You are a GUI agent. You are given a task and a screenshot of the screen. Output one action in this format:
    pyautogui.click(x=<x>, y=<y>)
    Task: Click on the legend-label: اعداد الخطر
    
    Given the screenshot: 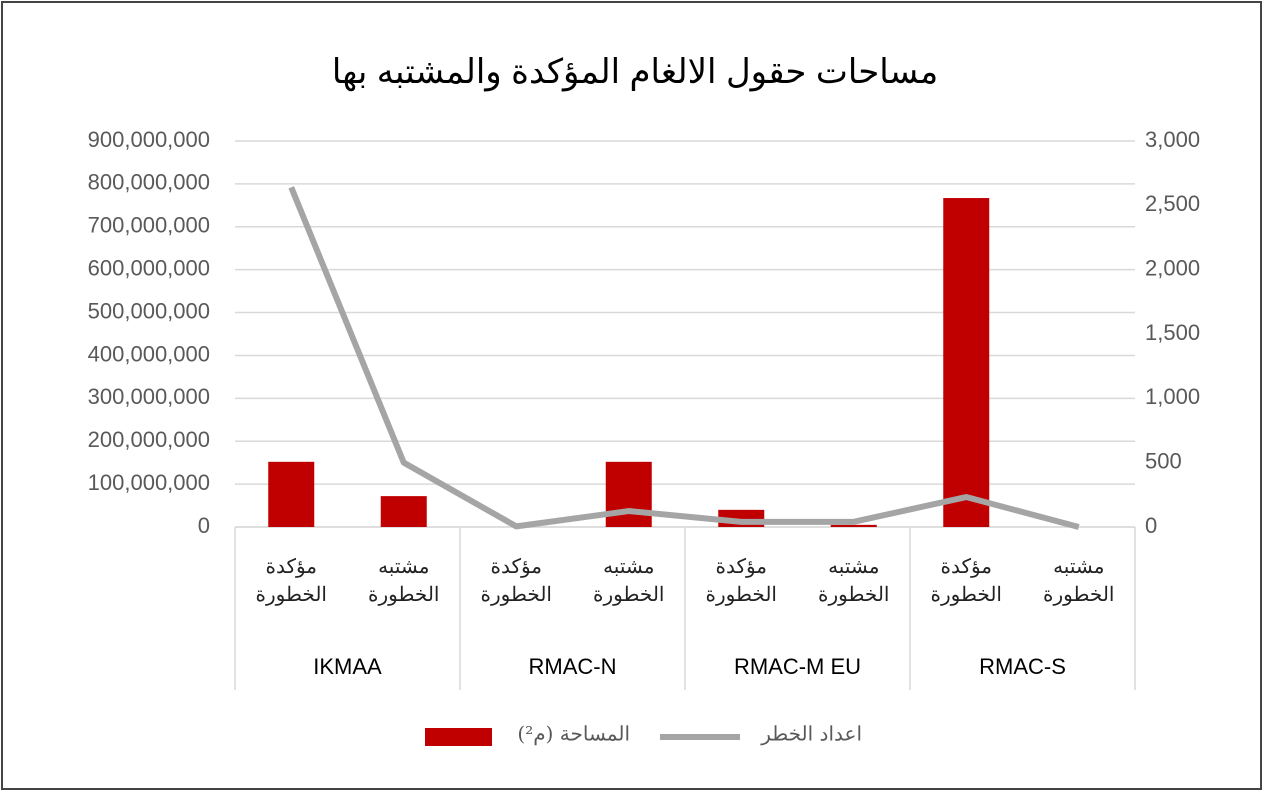 What is the action you would take?
    pyautogui.click(x=811, y=734)
    